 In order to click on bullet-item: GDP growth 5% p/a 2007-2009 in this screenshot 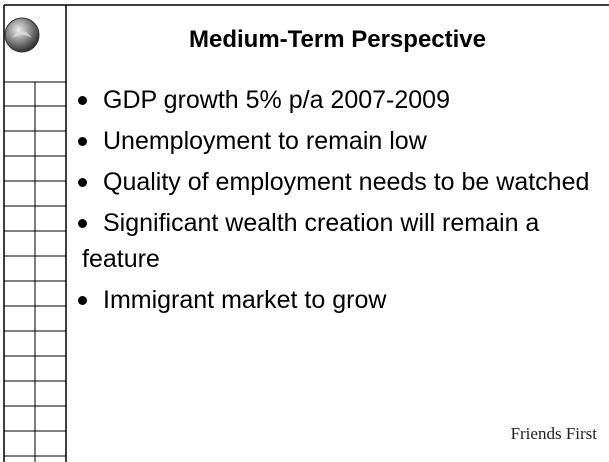, I will do `click(336, 100)`.